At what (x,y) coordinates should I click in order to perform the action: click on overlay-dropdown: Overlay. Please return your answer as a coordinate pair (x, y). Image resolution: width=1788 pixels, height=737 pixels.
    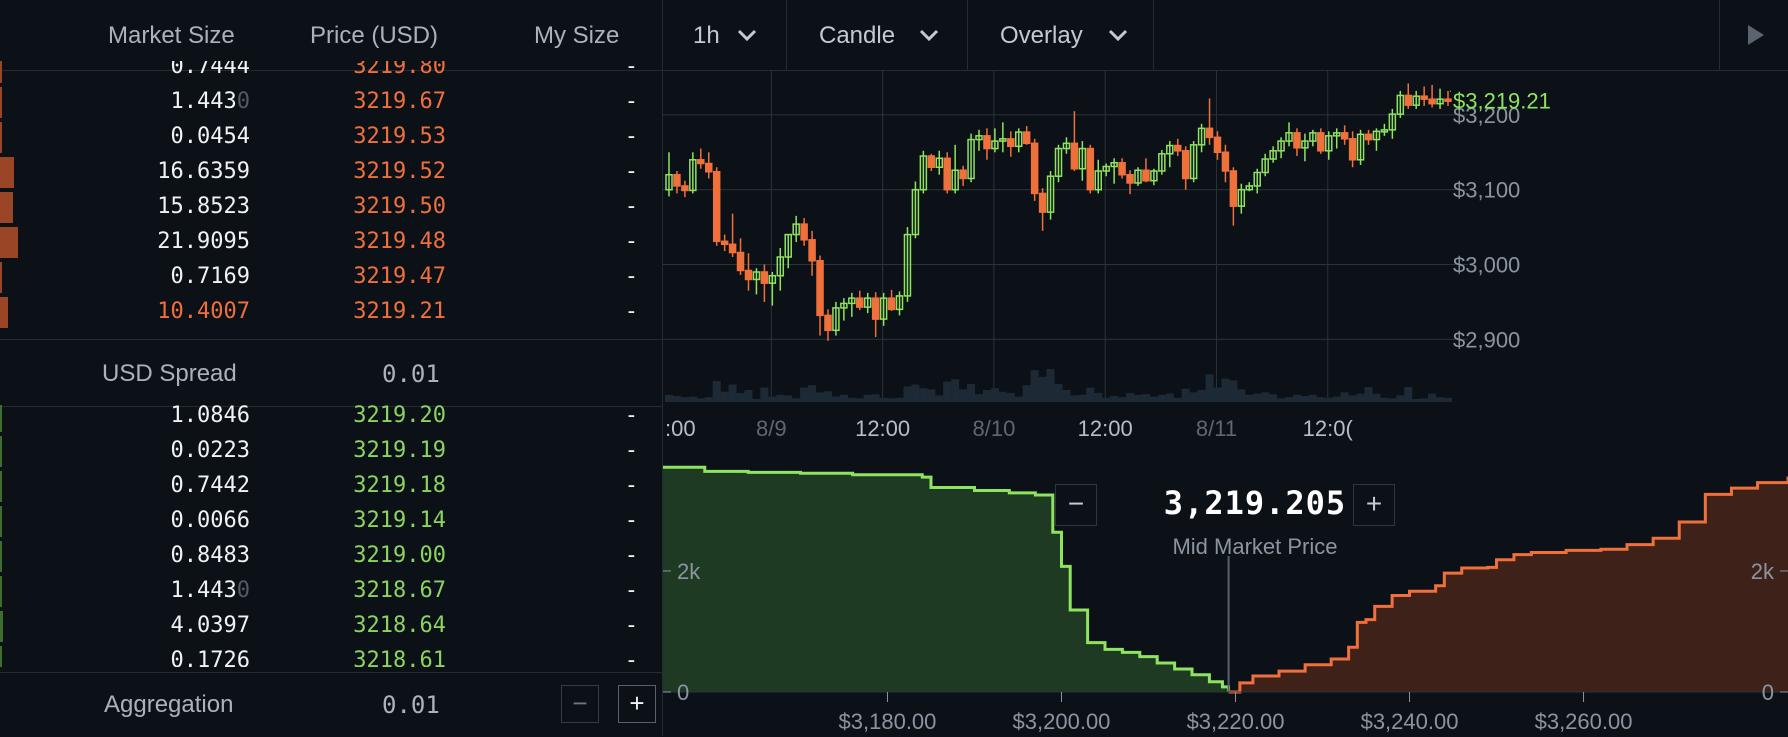
    Looking at the image, I should click on (1061, 35).